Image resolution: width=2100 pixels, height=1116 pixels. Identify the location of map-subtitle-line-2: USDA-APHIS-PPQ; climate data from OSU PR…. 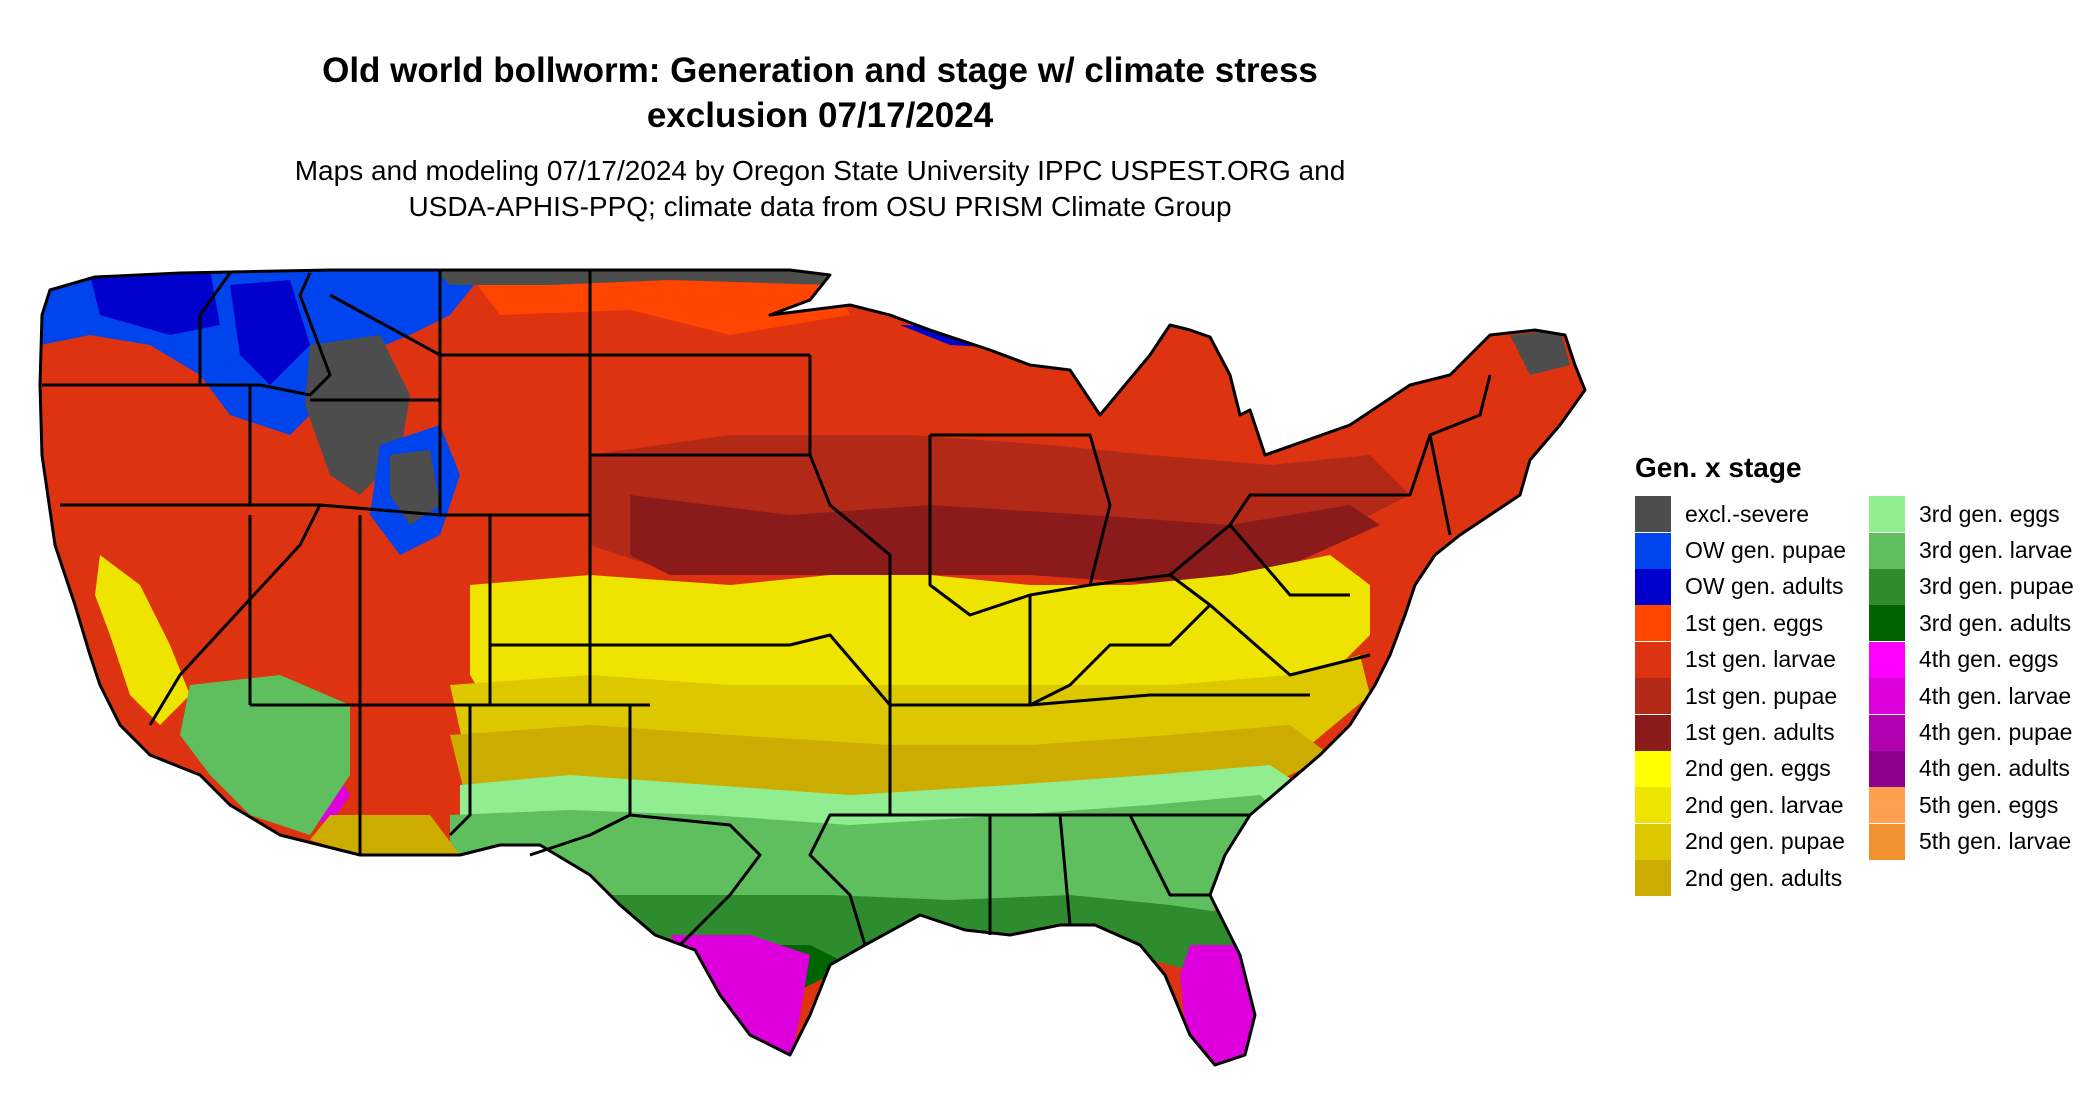
(820, 206).